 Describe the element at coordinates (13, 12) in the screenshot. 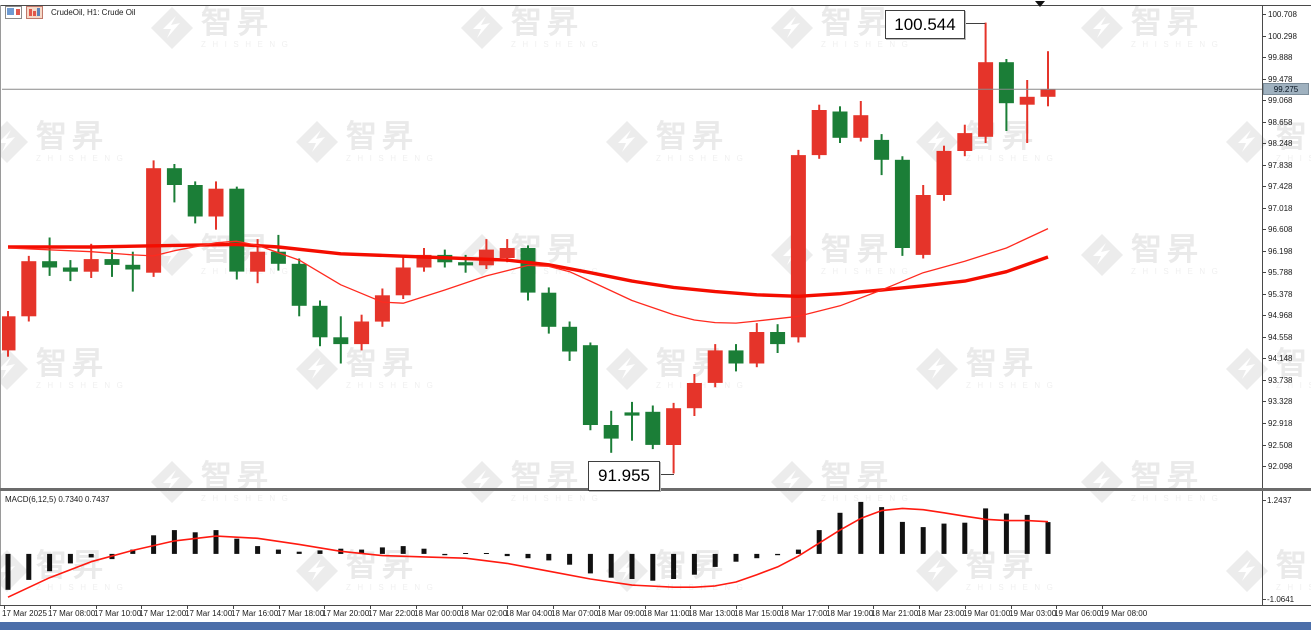

I see `chart-window-icon` at that location.